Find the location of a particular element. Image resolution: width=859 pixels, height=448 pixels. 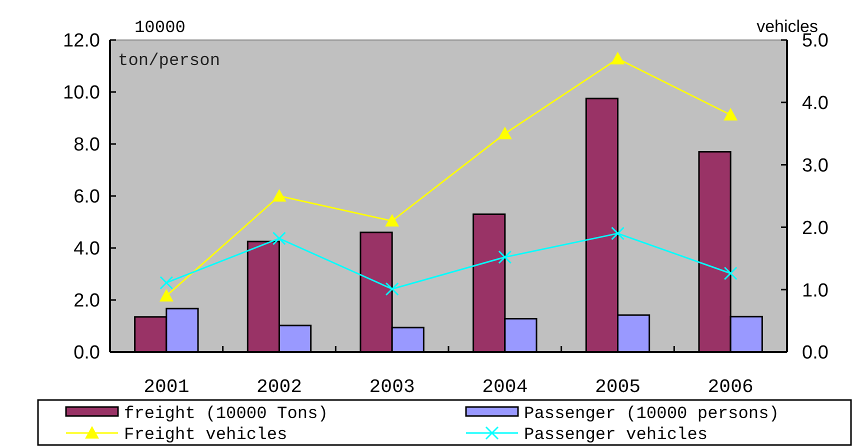

legend-label: Freight vehicles is located at coordinates (206, 435).